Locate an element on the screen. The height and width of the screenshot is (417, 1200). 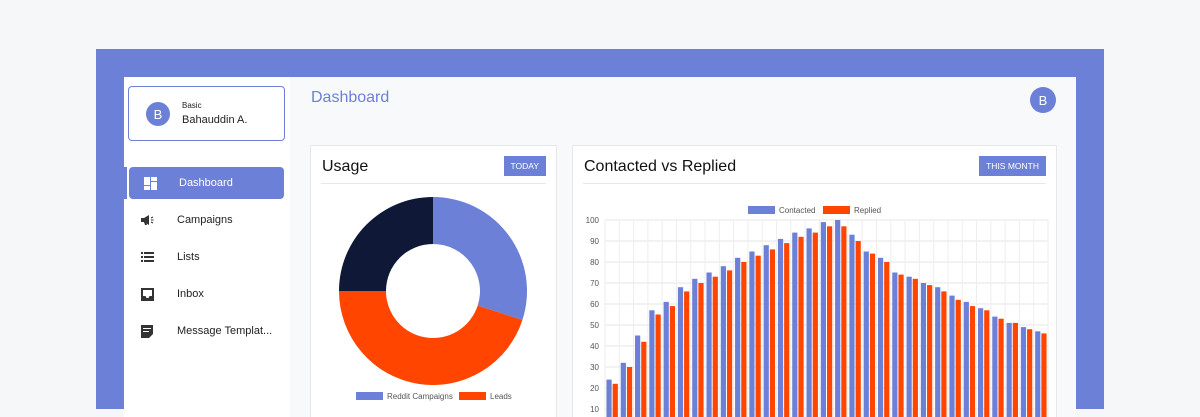
y-tick-label: 20 is located at coordinates (594, 388).